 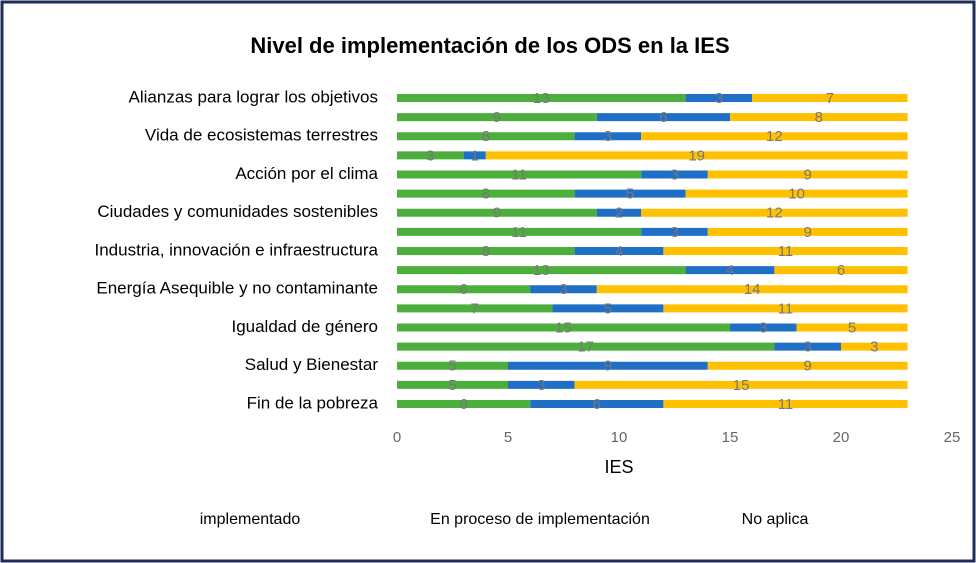 I want to click on data-label: 2, so click(x=619, y=213).